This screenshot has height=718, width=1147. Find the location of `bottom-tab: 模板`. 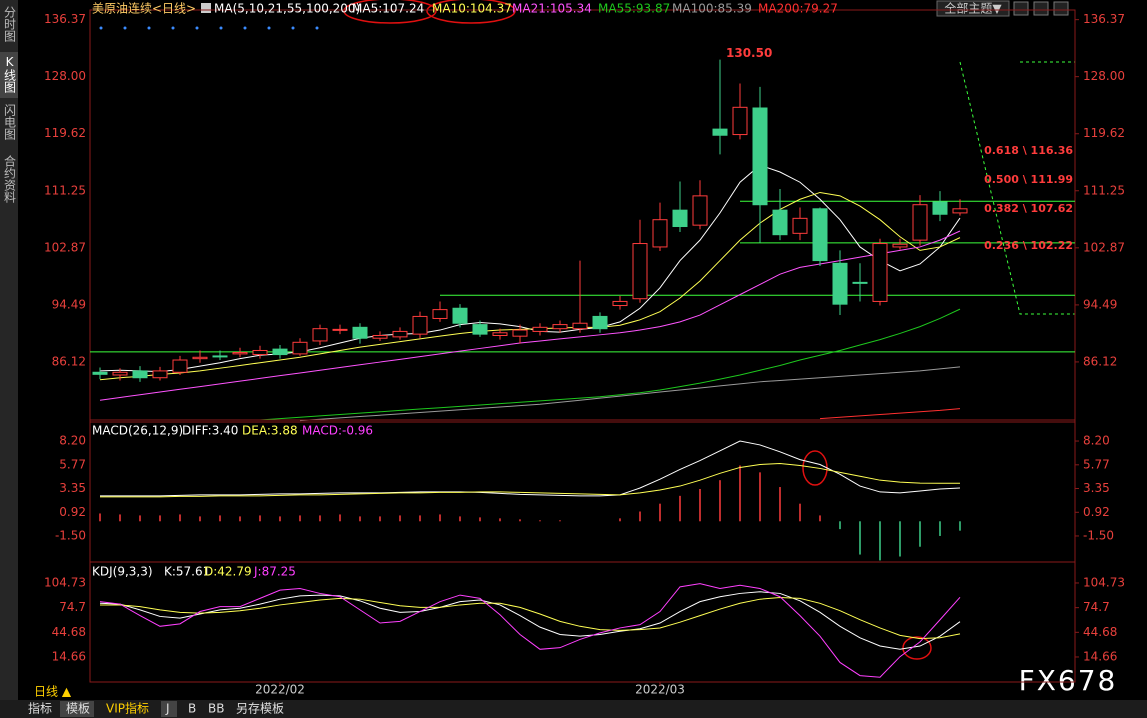

bottom-tab: 模板 is located at coordinates (78, 709).